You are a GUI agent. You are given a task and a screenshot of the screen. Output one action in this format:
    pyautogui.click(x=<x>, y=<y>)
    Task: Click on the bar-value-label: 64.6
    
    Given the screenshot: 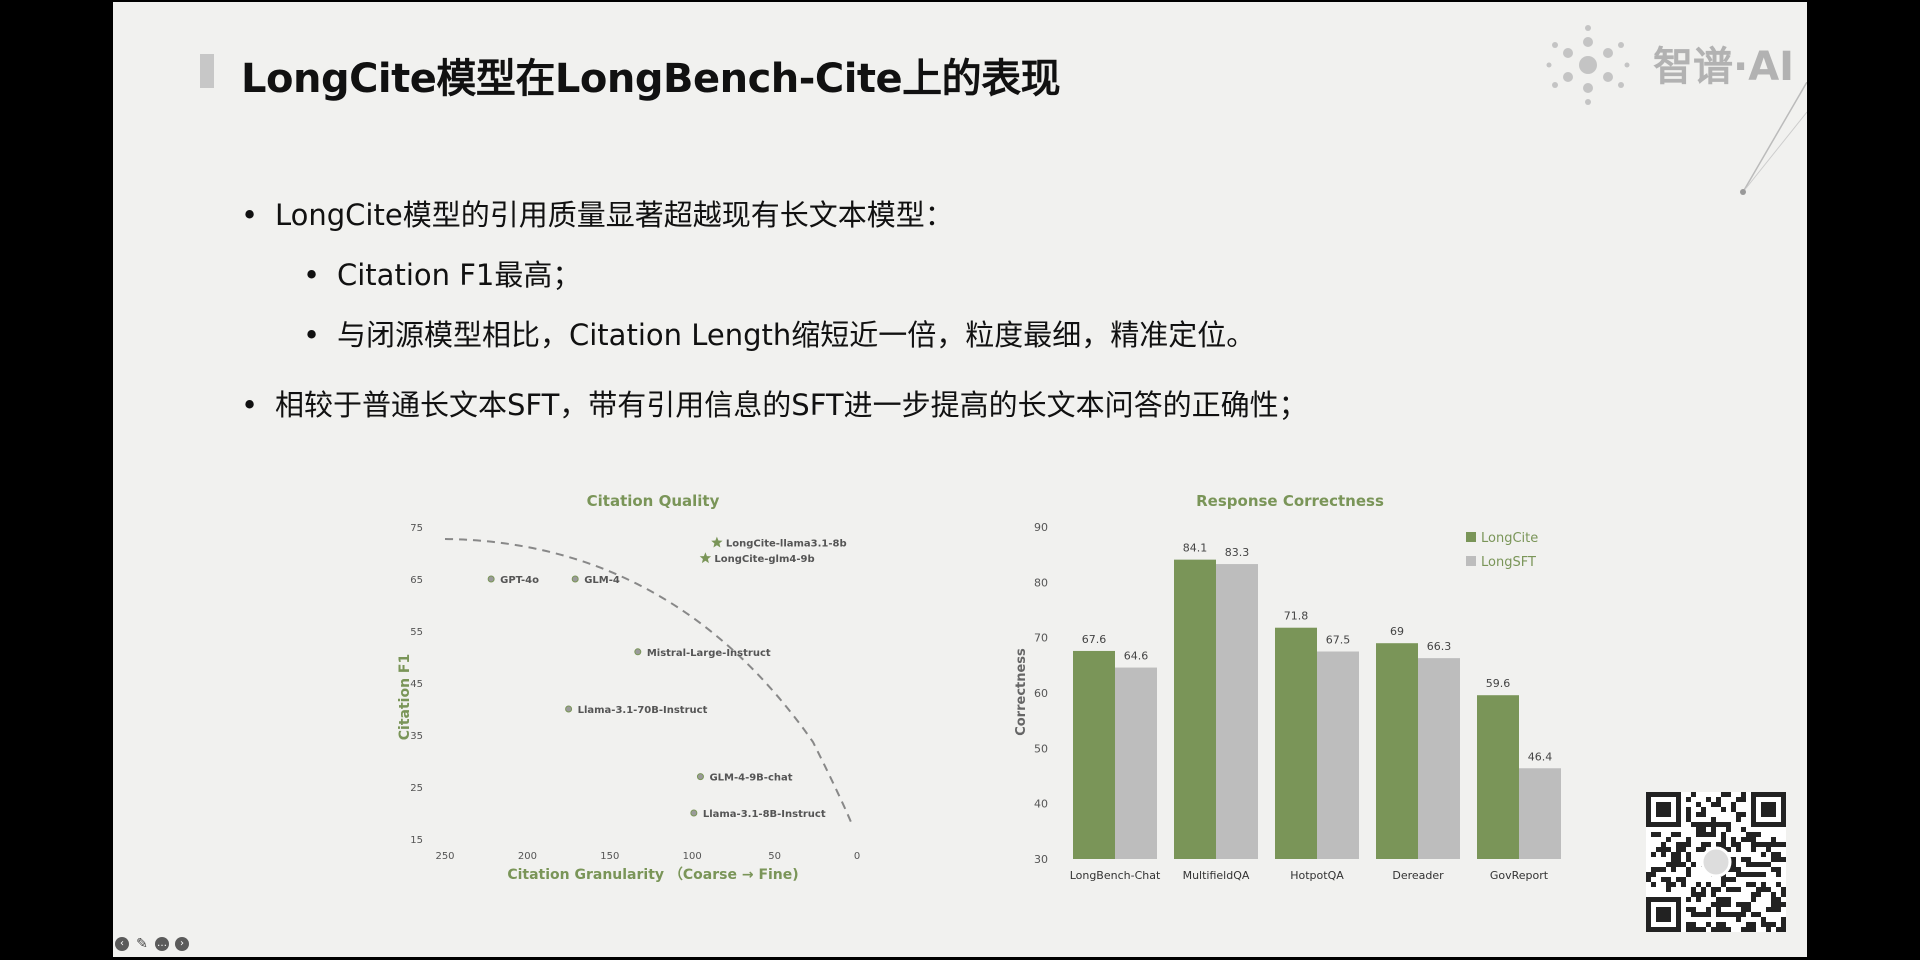 What is the action you would take?
    pyautogui.click(x=1136, y=656)
    